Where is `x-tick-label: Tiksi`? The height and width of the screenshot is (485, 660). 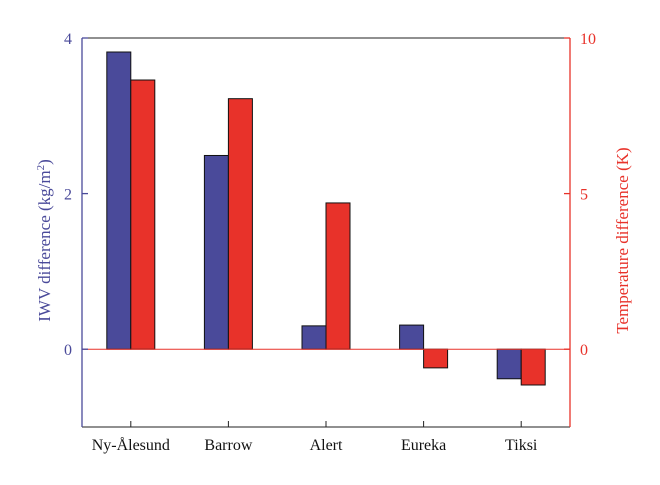
x-tick-label: Tiksi is located at coordinates (521, 445).